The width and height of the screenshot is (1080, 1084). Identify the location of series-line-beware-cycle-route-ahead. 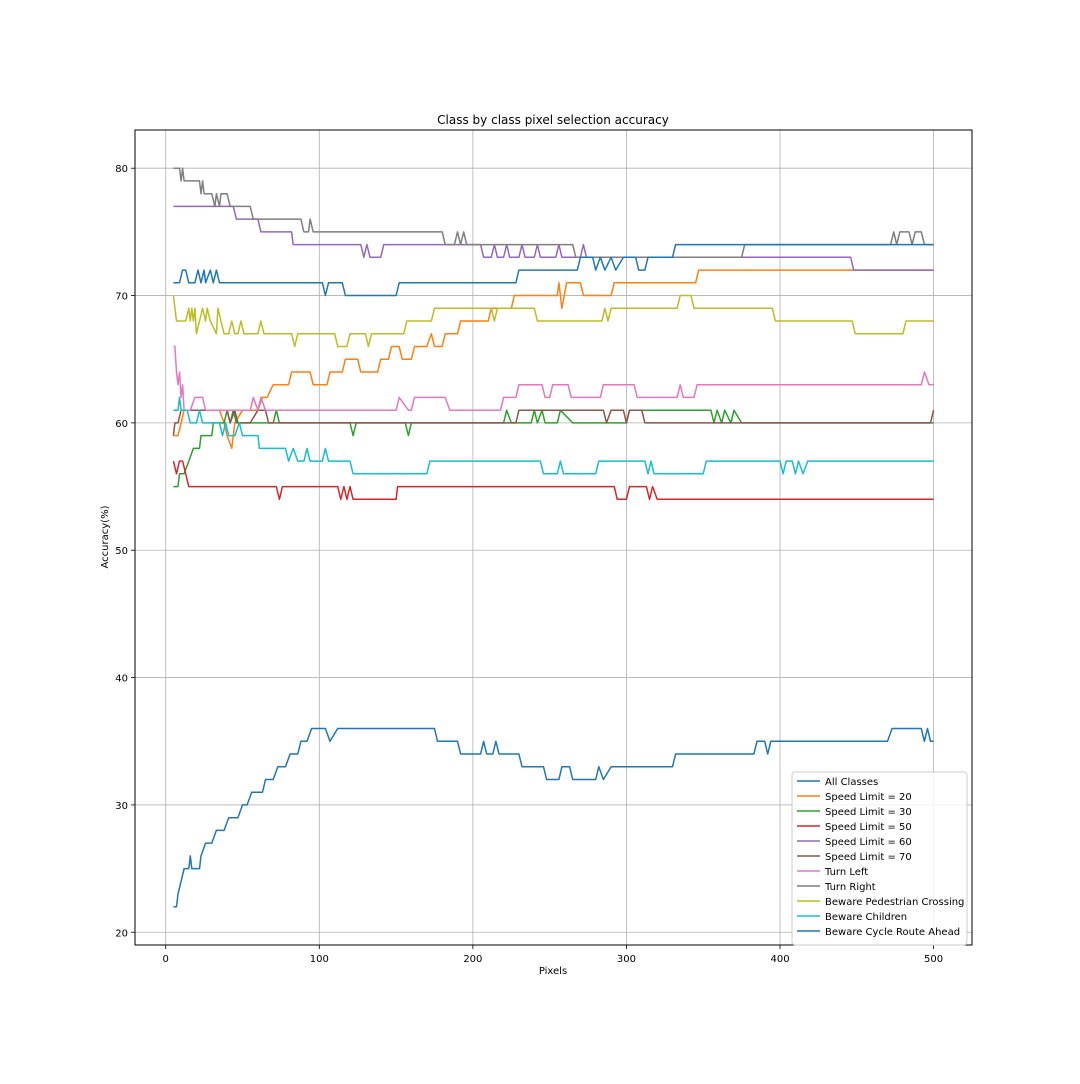
(553, 270).